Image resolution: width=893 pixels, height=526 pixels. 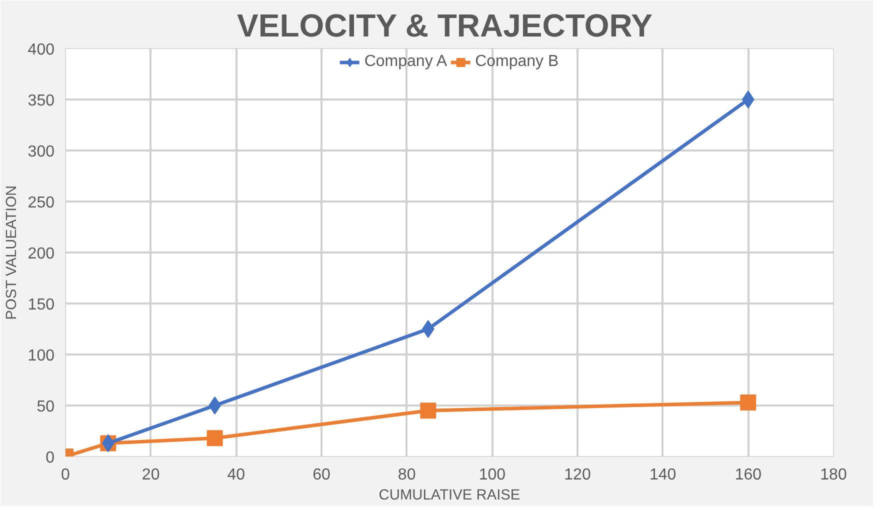 I want to click on y-tick-label: 400, so click(x=41, y=50).